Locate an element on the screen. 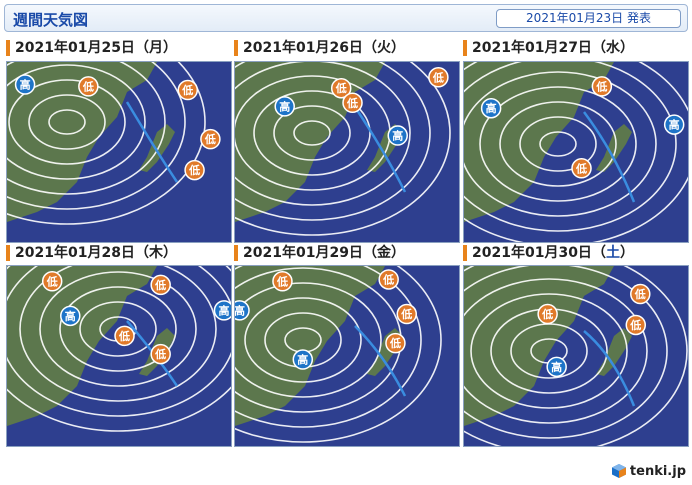  panel-title-3: 2021年01月27日（水） is located at coordinates (548, 48).